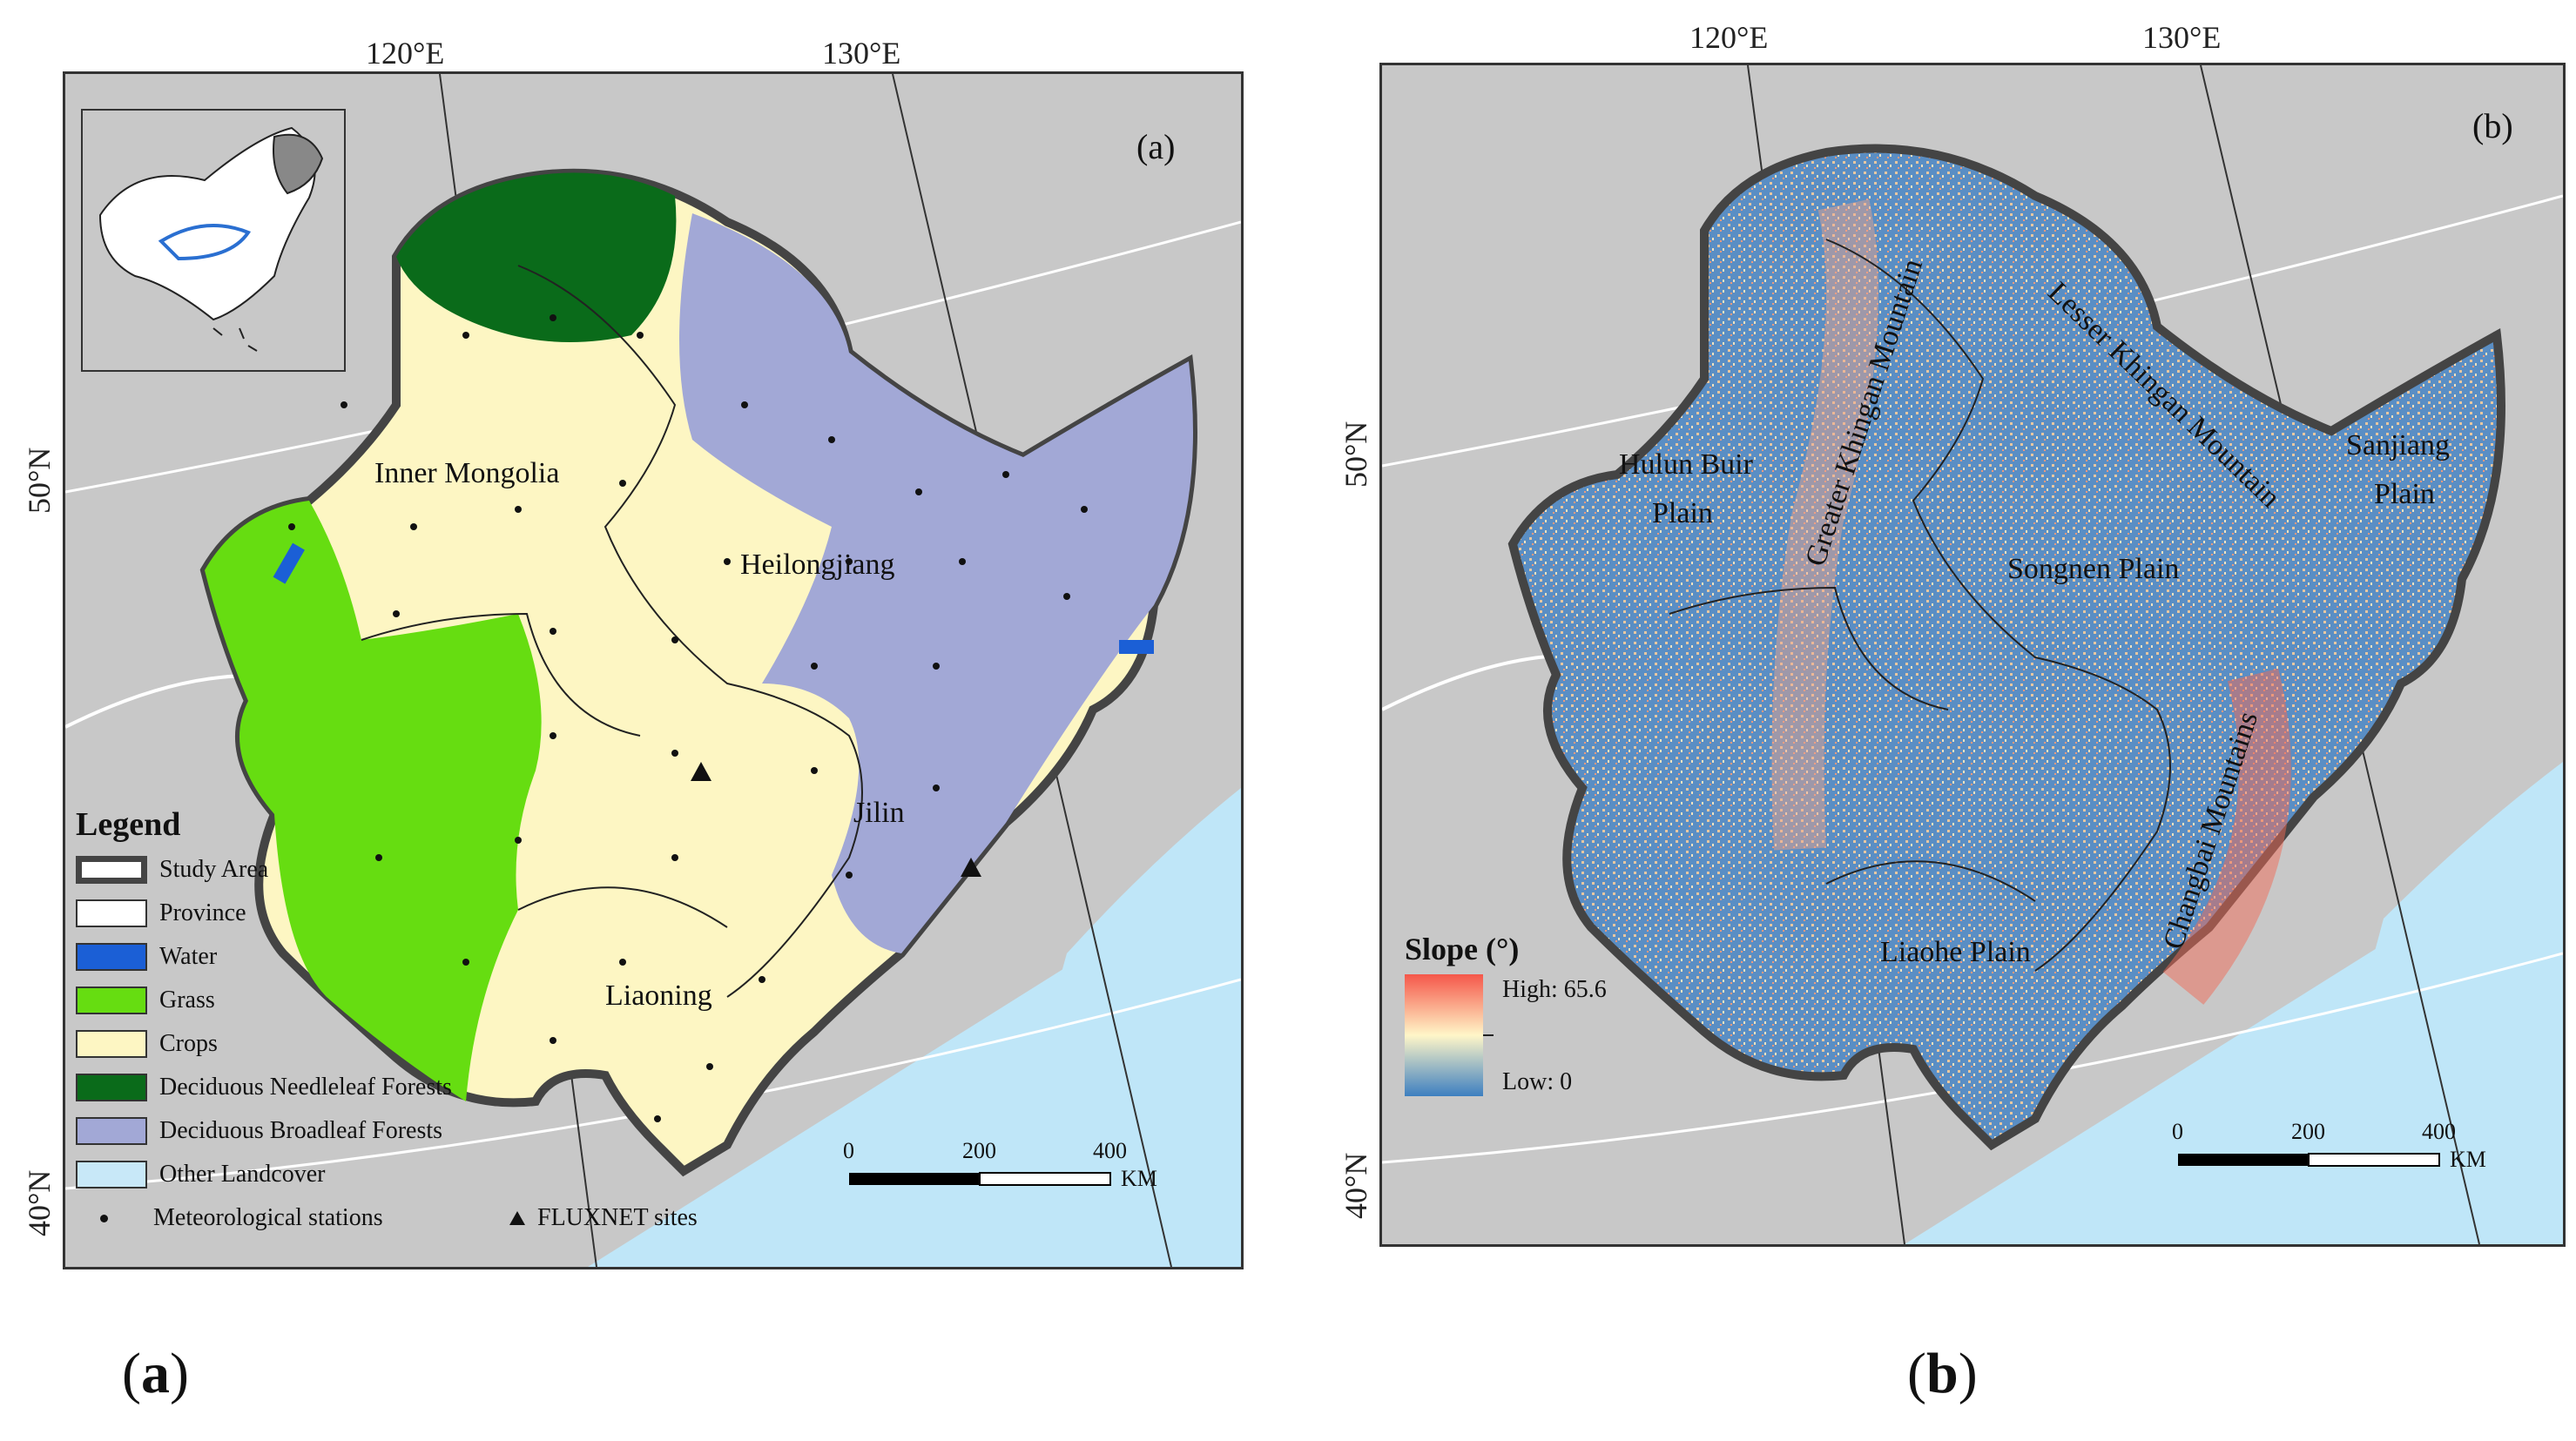 The image size is (2576, 1441). What do you see at coordinates (1356, 1185) in the screenshot?
I see `lat-40-label-b: 40°N` at bounding box center [1356, 1185].